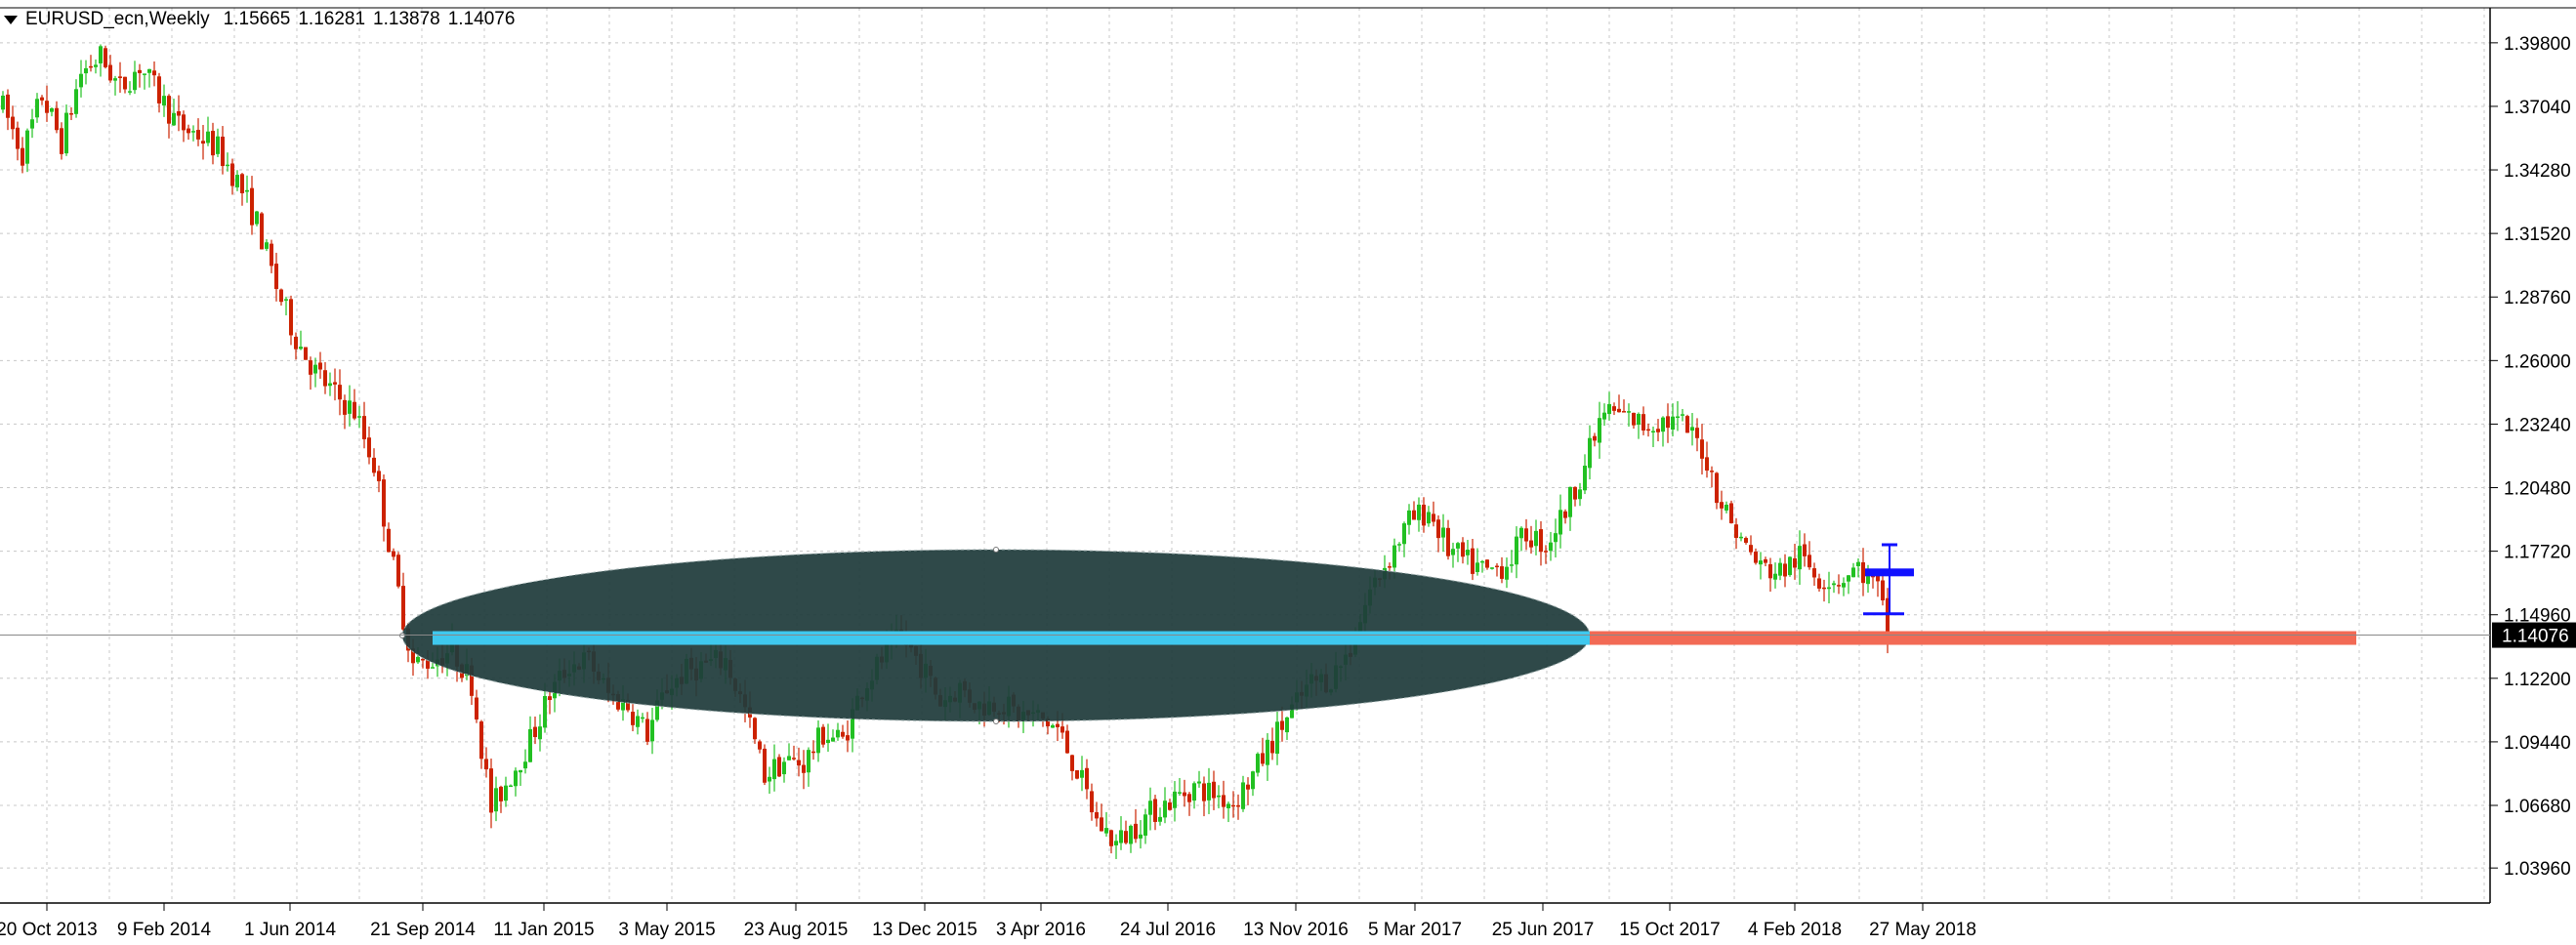  What do you see at coordinates (2537, 361) in the screenshot?
I see `y-tick-label: 1.26000` at bounding box center [2537, 361].